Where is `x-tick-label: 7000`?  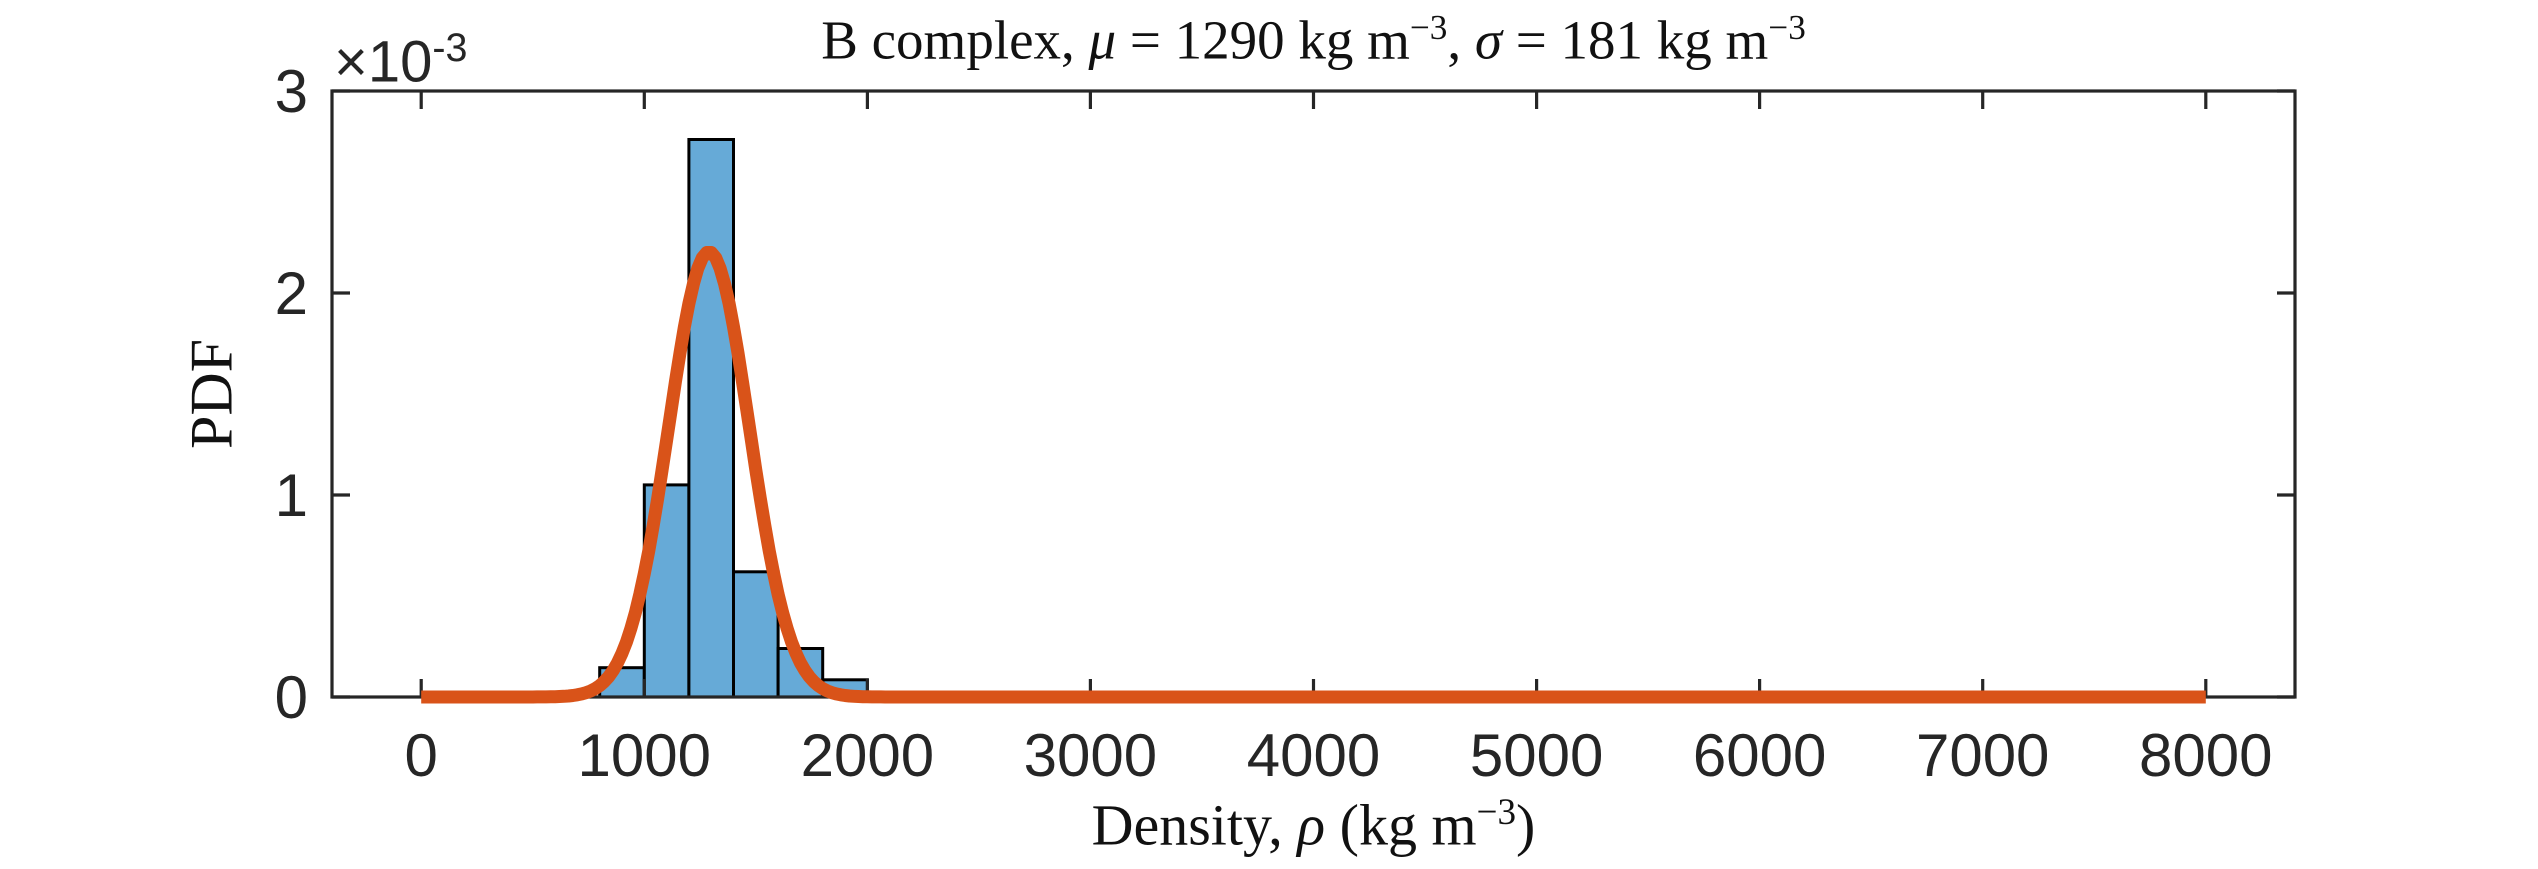 x-tick-label: 7000 is located at coordinates (1982, 755).